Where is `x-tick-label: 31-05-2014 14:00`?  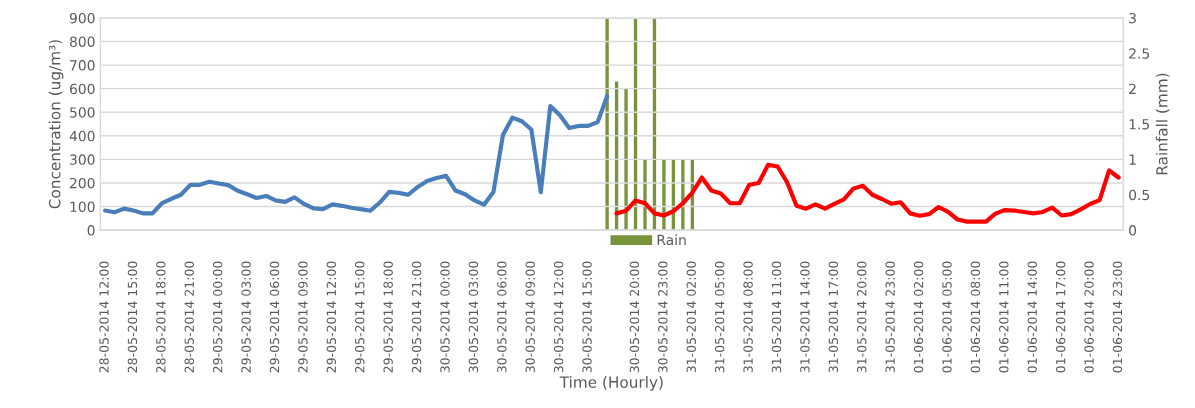
x-tick-label: 31-05-2014 14:00 is located at coordinates (805, 317).